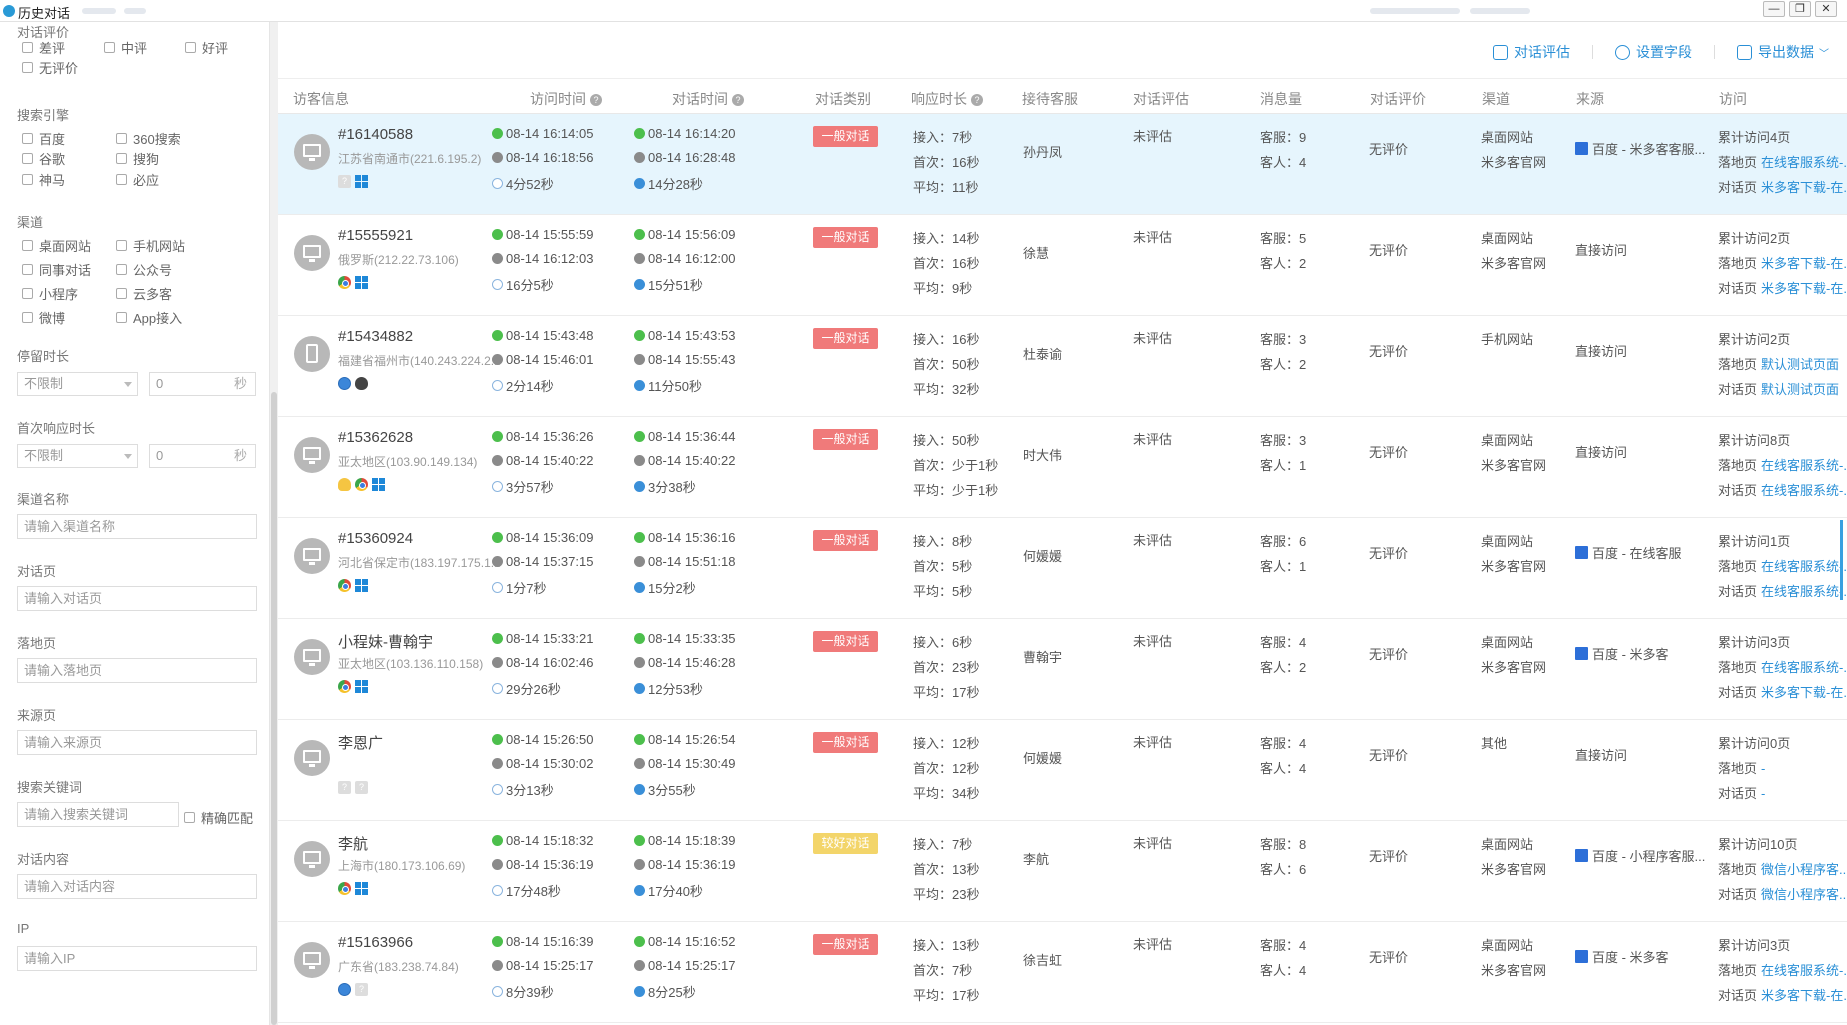 This screenshot has height=1025, width=1847. I want to click on scrollbar-thumb, so click(274, 708).